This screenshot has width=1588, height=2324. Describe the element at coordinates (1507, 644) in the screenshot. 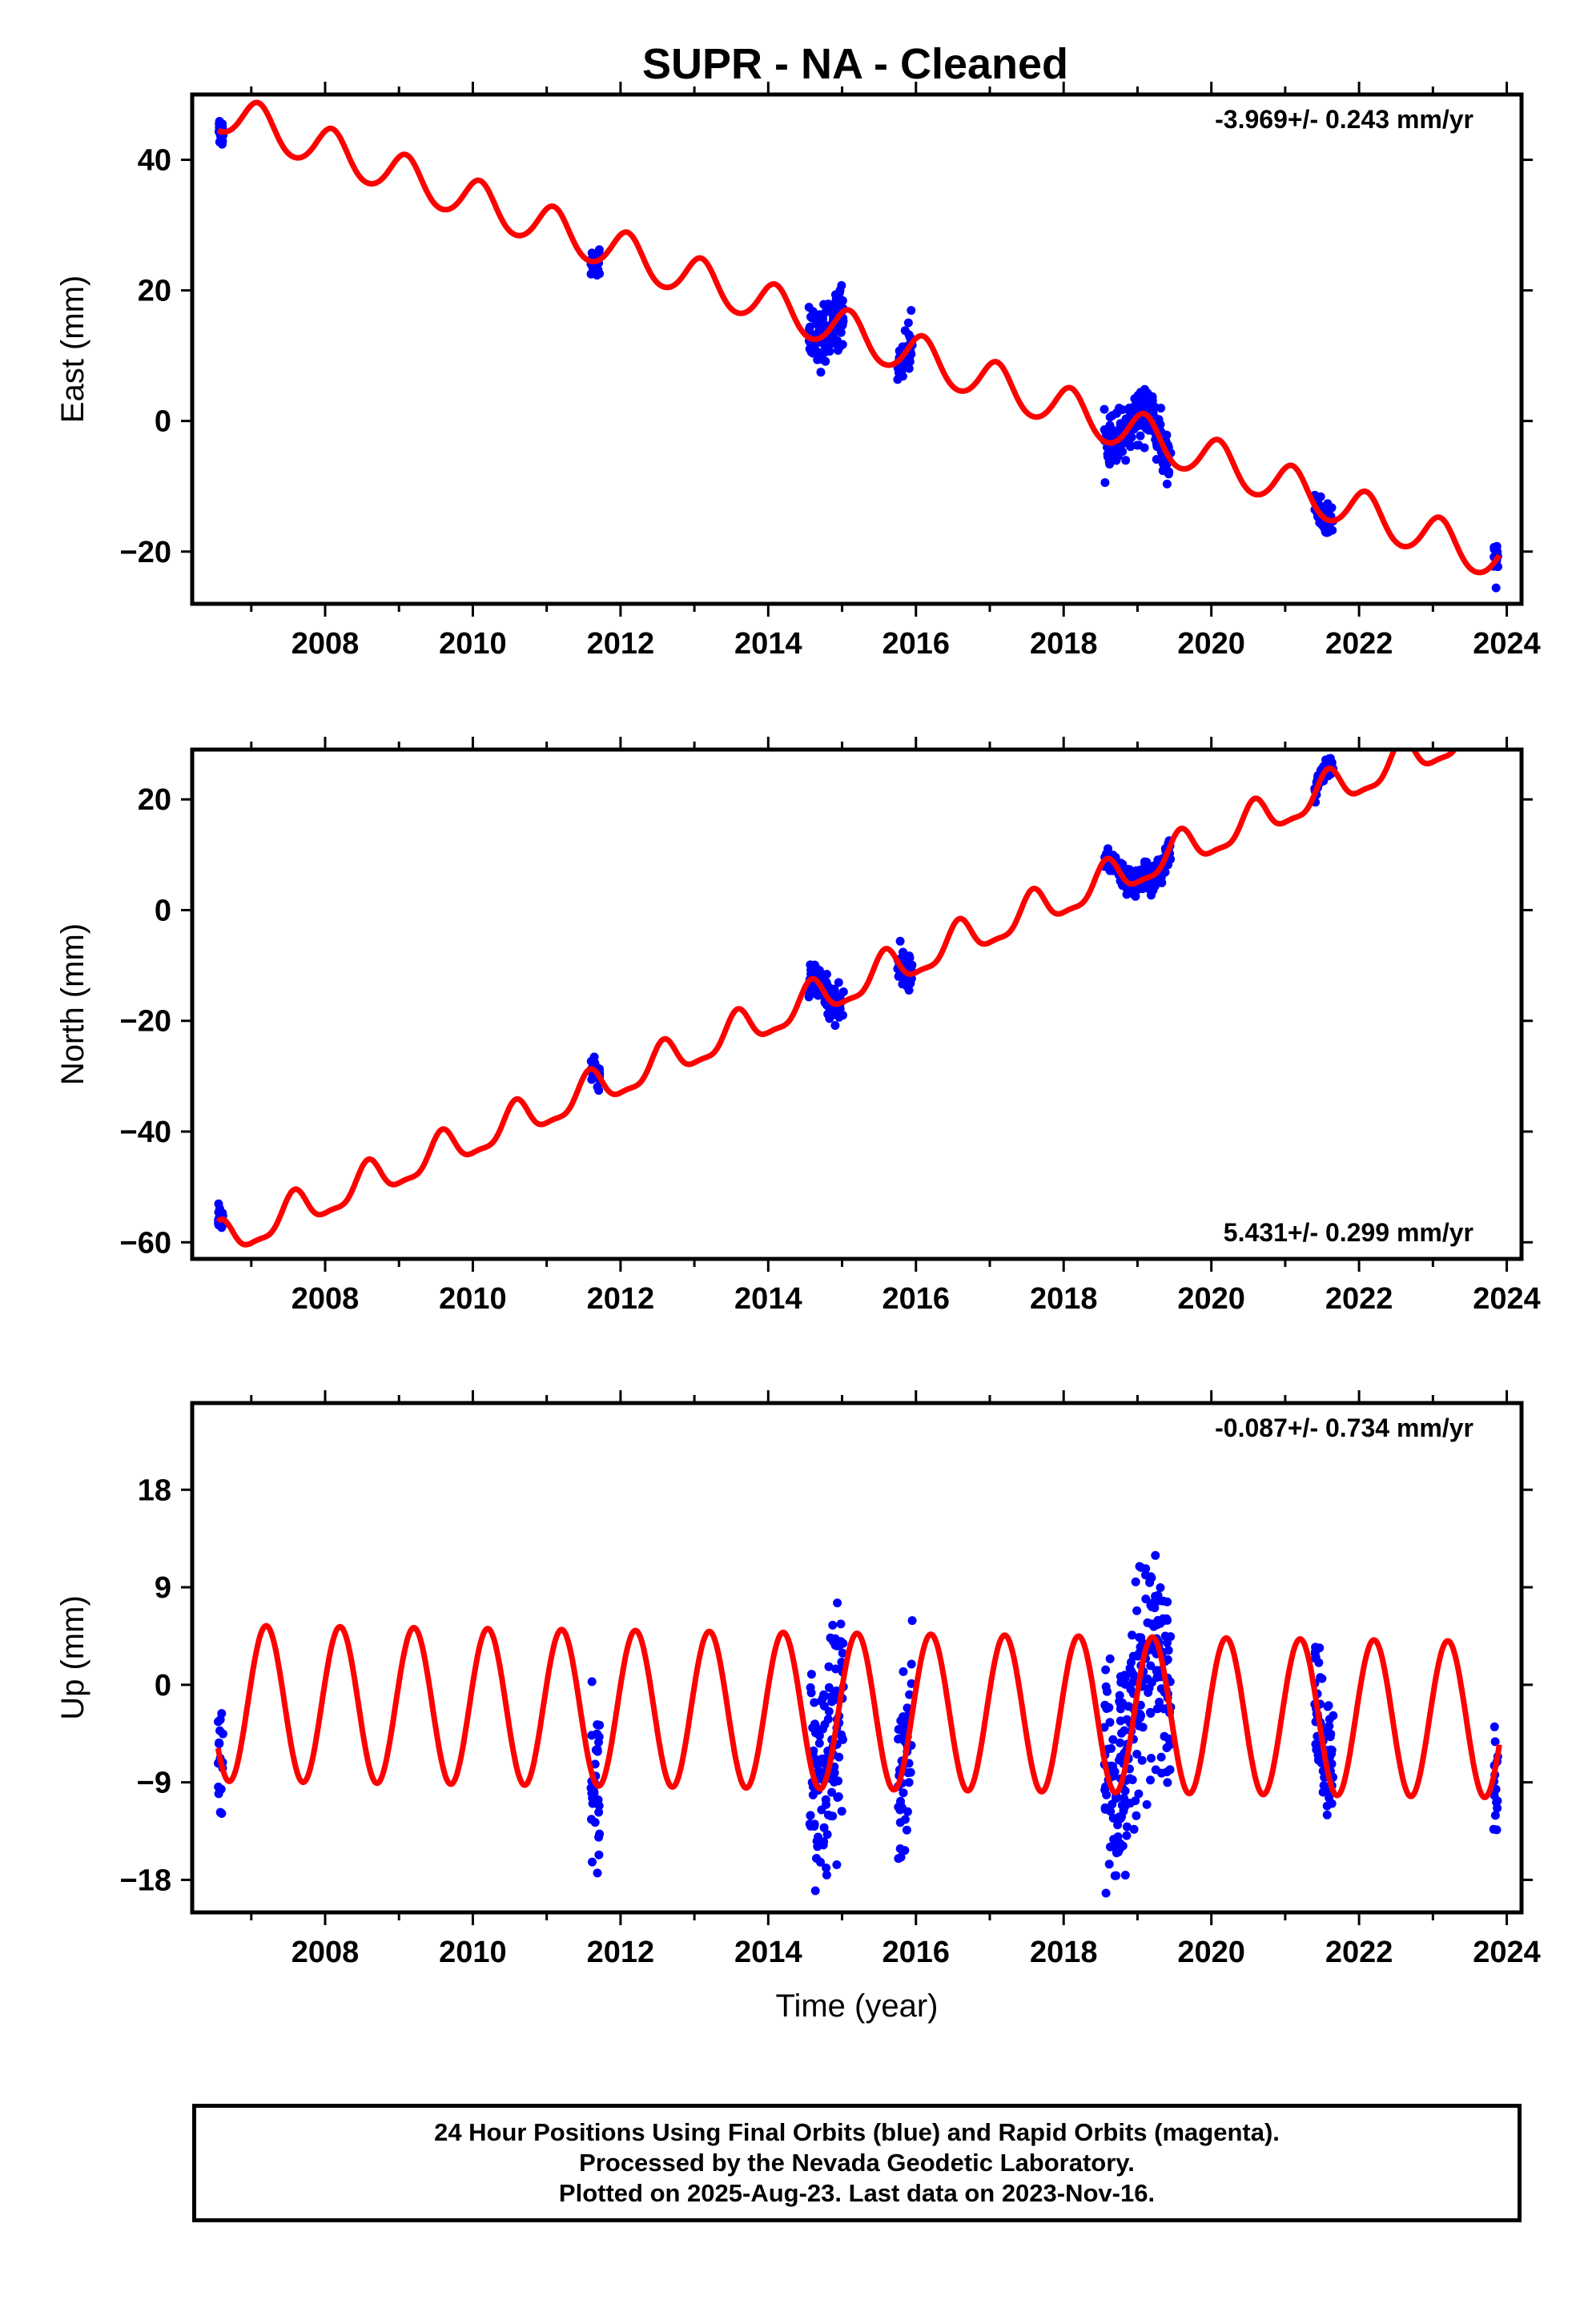

I see `x-tick-label: 2024` at that location.